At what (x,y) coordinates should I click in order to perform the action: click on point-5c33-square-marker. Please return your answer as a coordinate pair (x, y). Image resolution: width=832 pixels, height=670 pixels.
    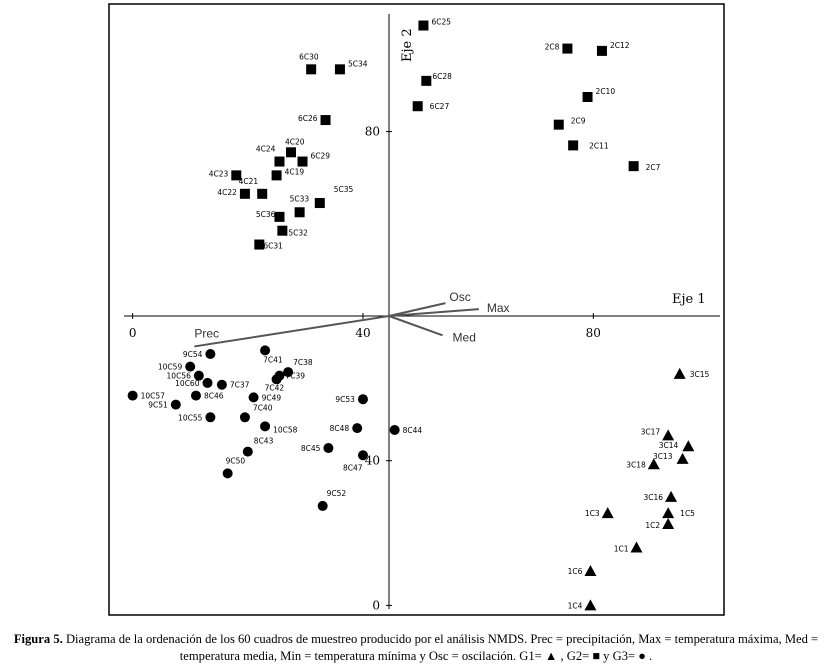
    Looking at the image, I should click on (299, 212).